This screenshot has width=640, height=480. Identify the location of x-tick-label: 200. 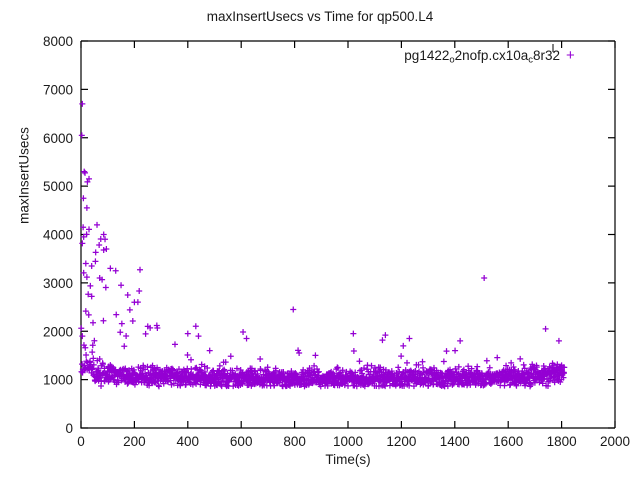
(134, 441).